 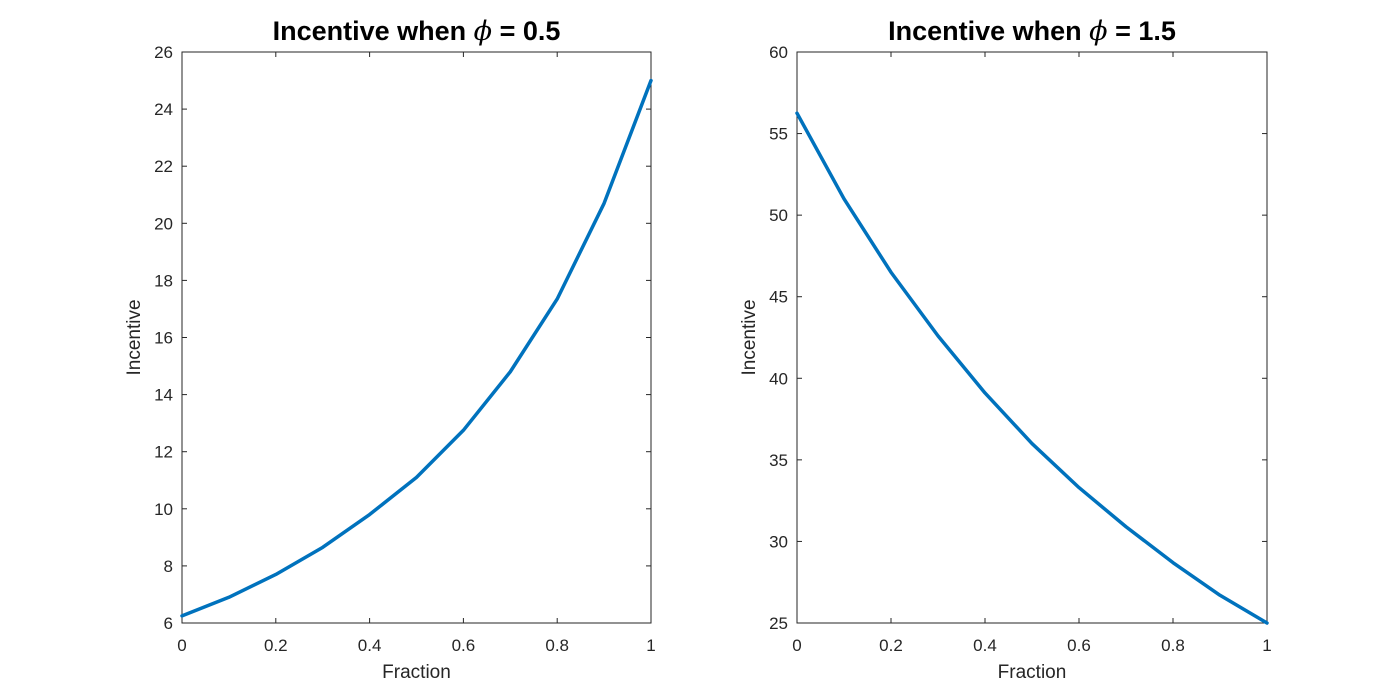 What do you see at coordinates (168, 623) in the screenshot?
I see `y-tick-label: 6` at bounding box center [168, 623].